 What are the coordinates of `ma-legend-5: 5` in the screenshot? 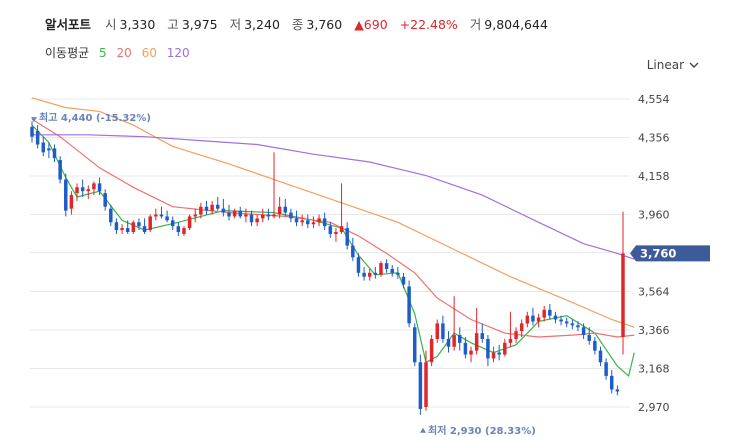 It's located at (103, 53).